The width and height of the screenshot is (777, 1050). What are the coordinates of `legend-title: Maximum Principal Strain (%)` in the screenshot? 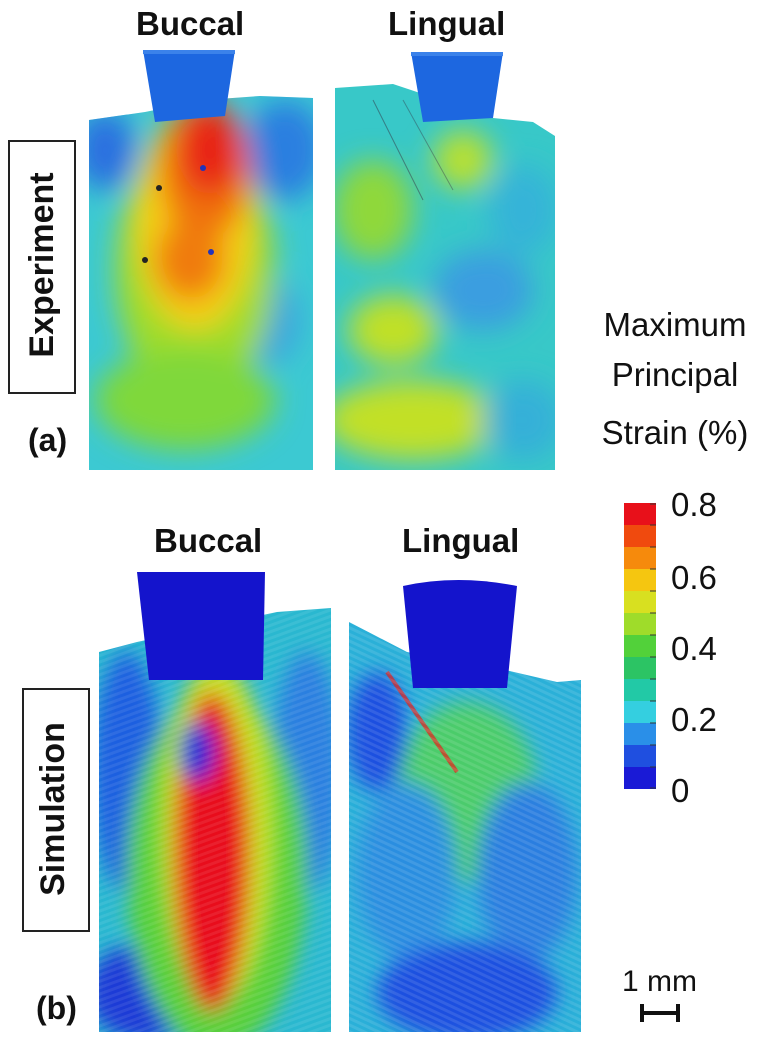 It's located at (675, 387).